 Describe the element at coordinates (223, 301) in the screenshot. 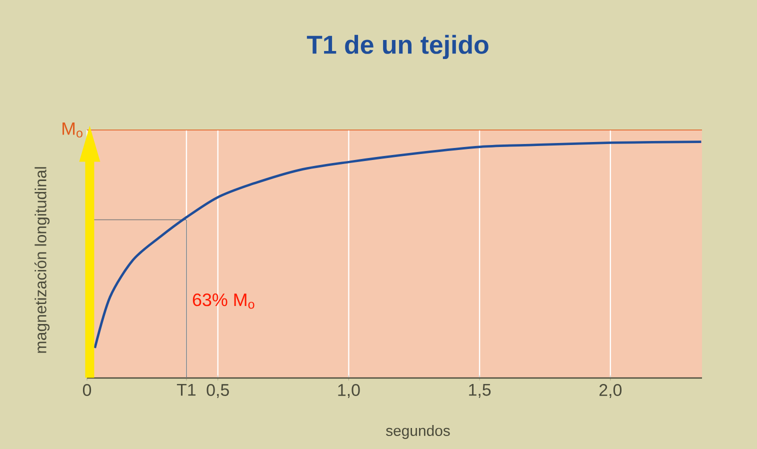

I see `annotation: 63% M$_{o}$` at that location.